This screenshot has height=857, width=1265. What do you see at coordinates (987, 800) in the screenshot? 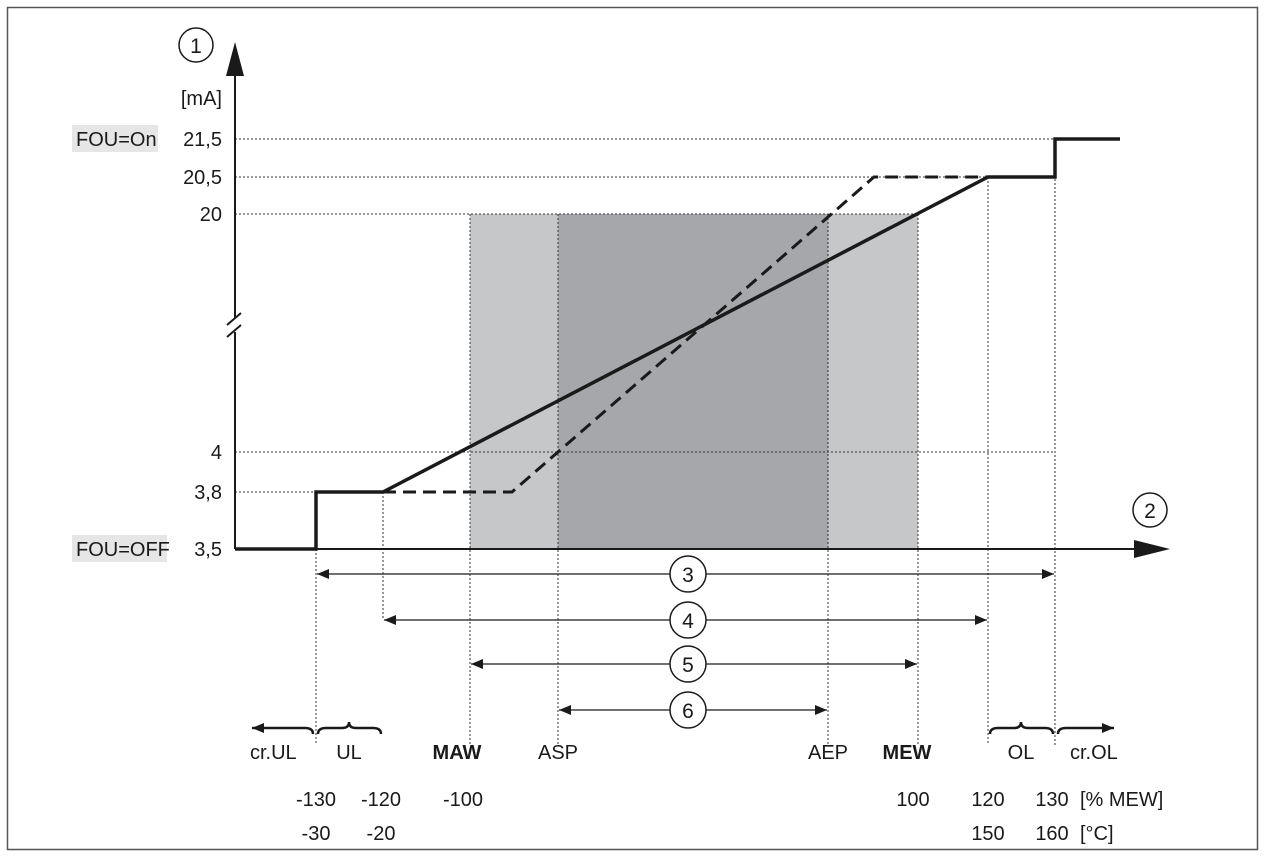
I see `x-pct-tick: 120` at bounding box center [987, 800].